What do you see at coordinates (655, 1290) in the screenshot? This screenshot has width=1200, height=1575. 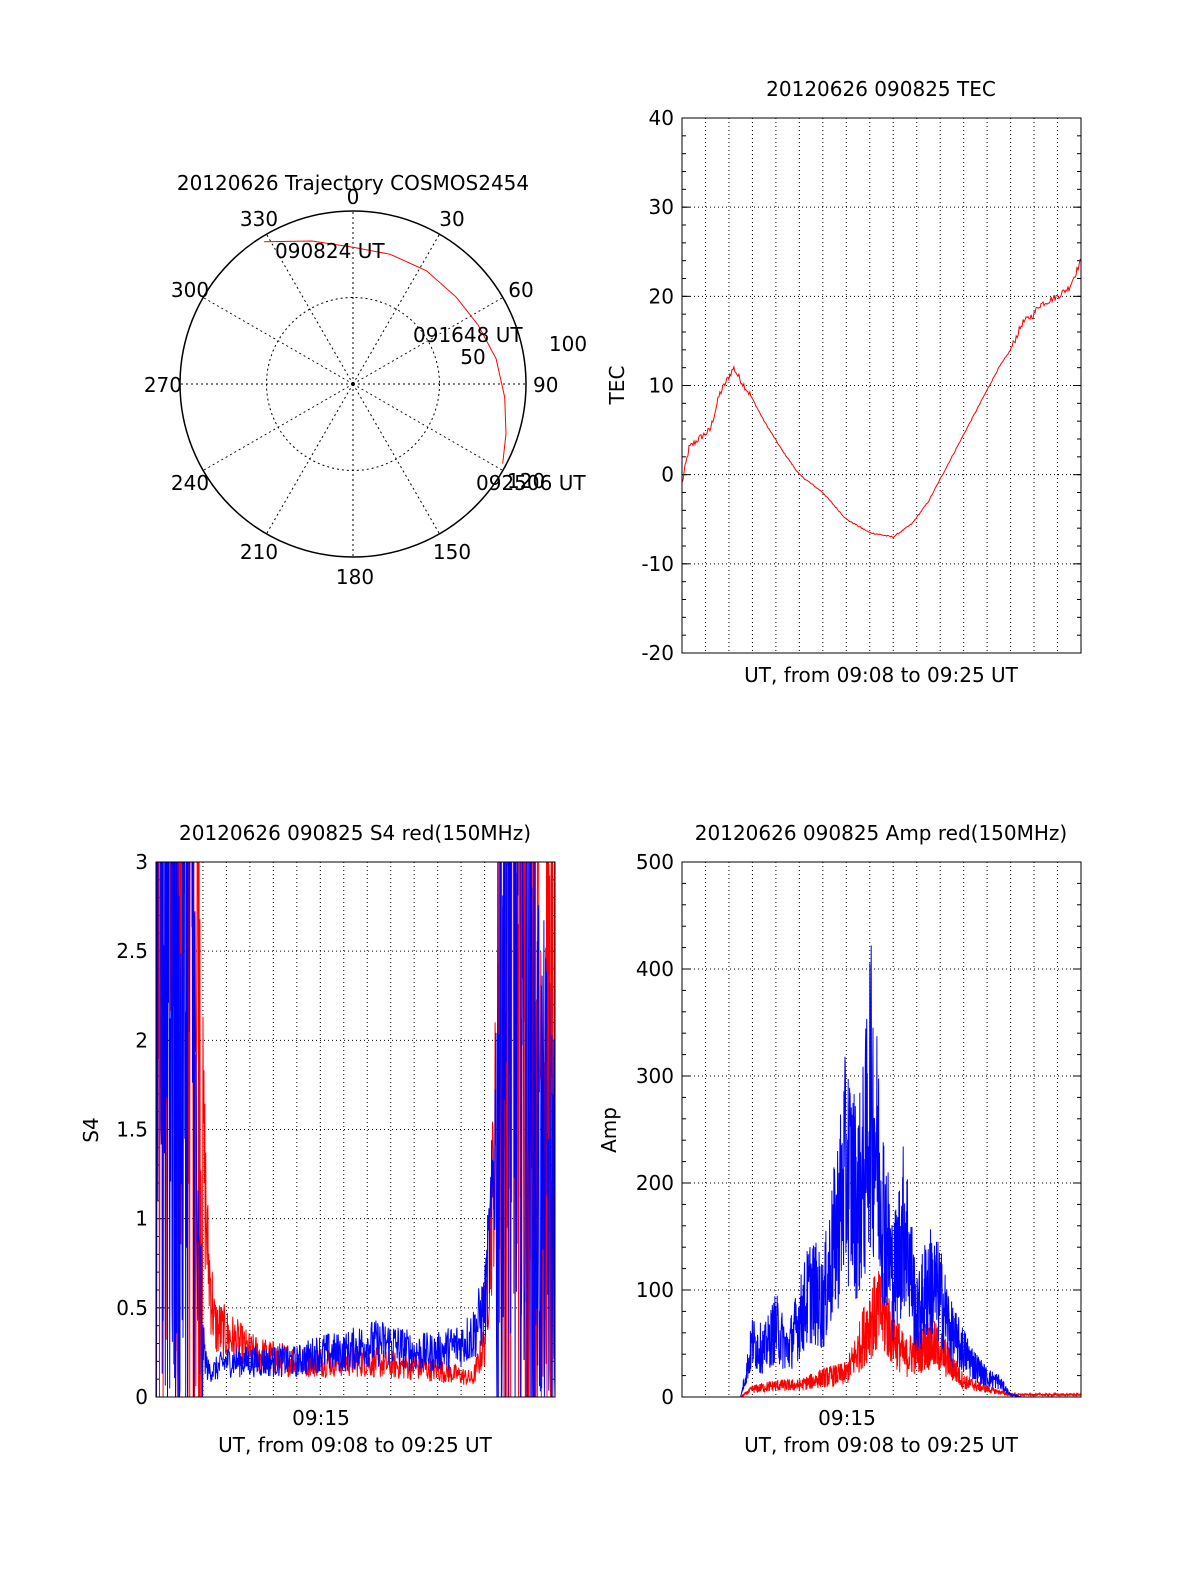 I see `amp-y-tick-label: 100` at bounding box center [655, 1290].